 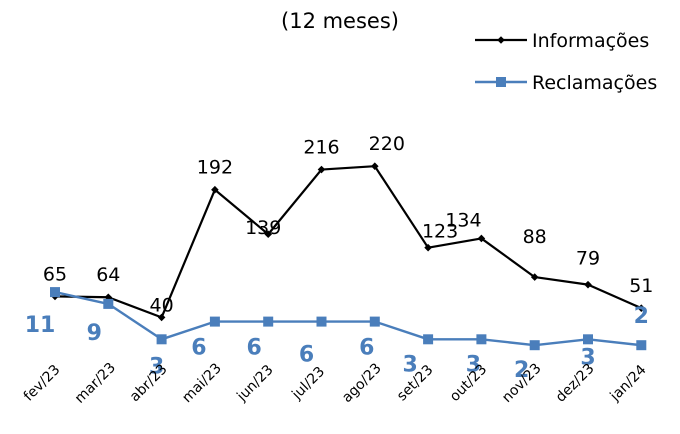 What do you see at coordinates (566, 62) in the screenshot?
I see `chart-legend: Informações Reclamações` at bounding box center [566, 62].